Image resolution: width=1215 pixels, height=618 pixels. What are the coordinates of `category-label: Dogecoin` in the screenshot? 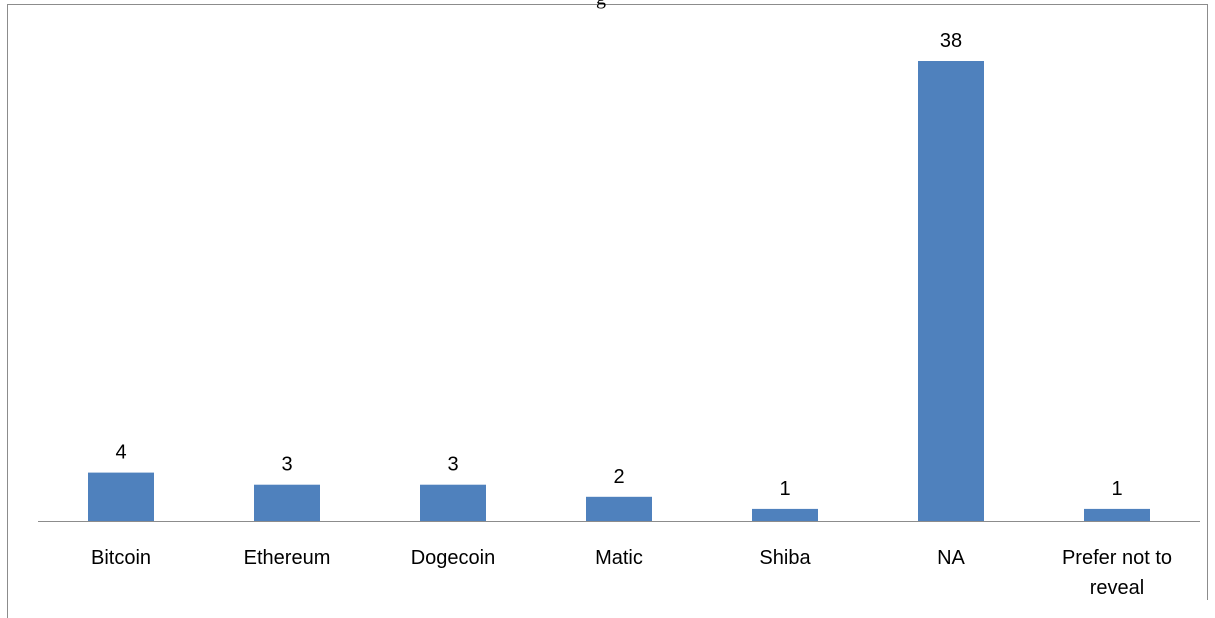 It's located at (453, 558).